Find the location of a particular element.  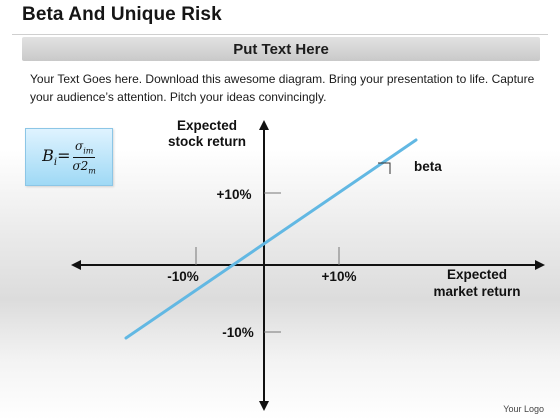

formula-denominator-symbol: σ2 is located at coordinates (80, 165).